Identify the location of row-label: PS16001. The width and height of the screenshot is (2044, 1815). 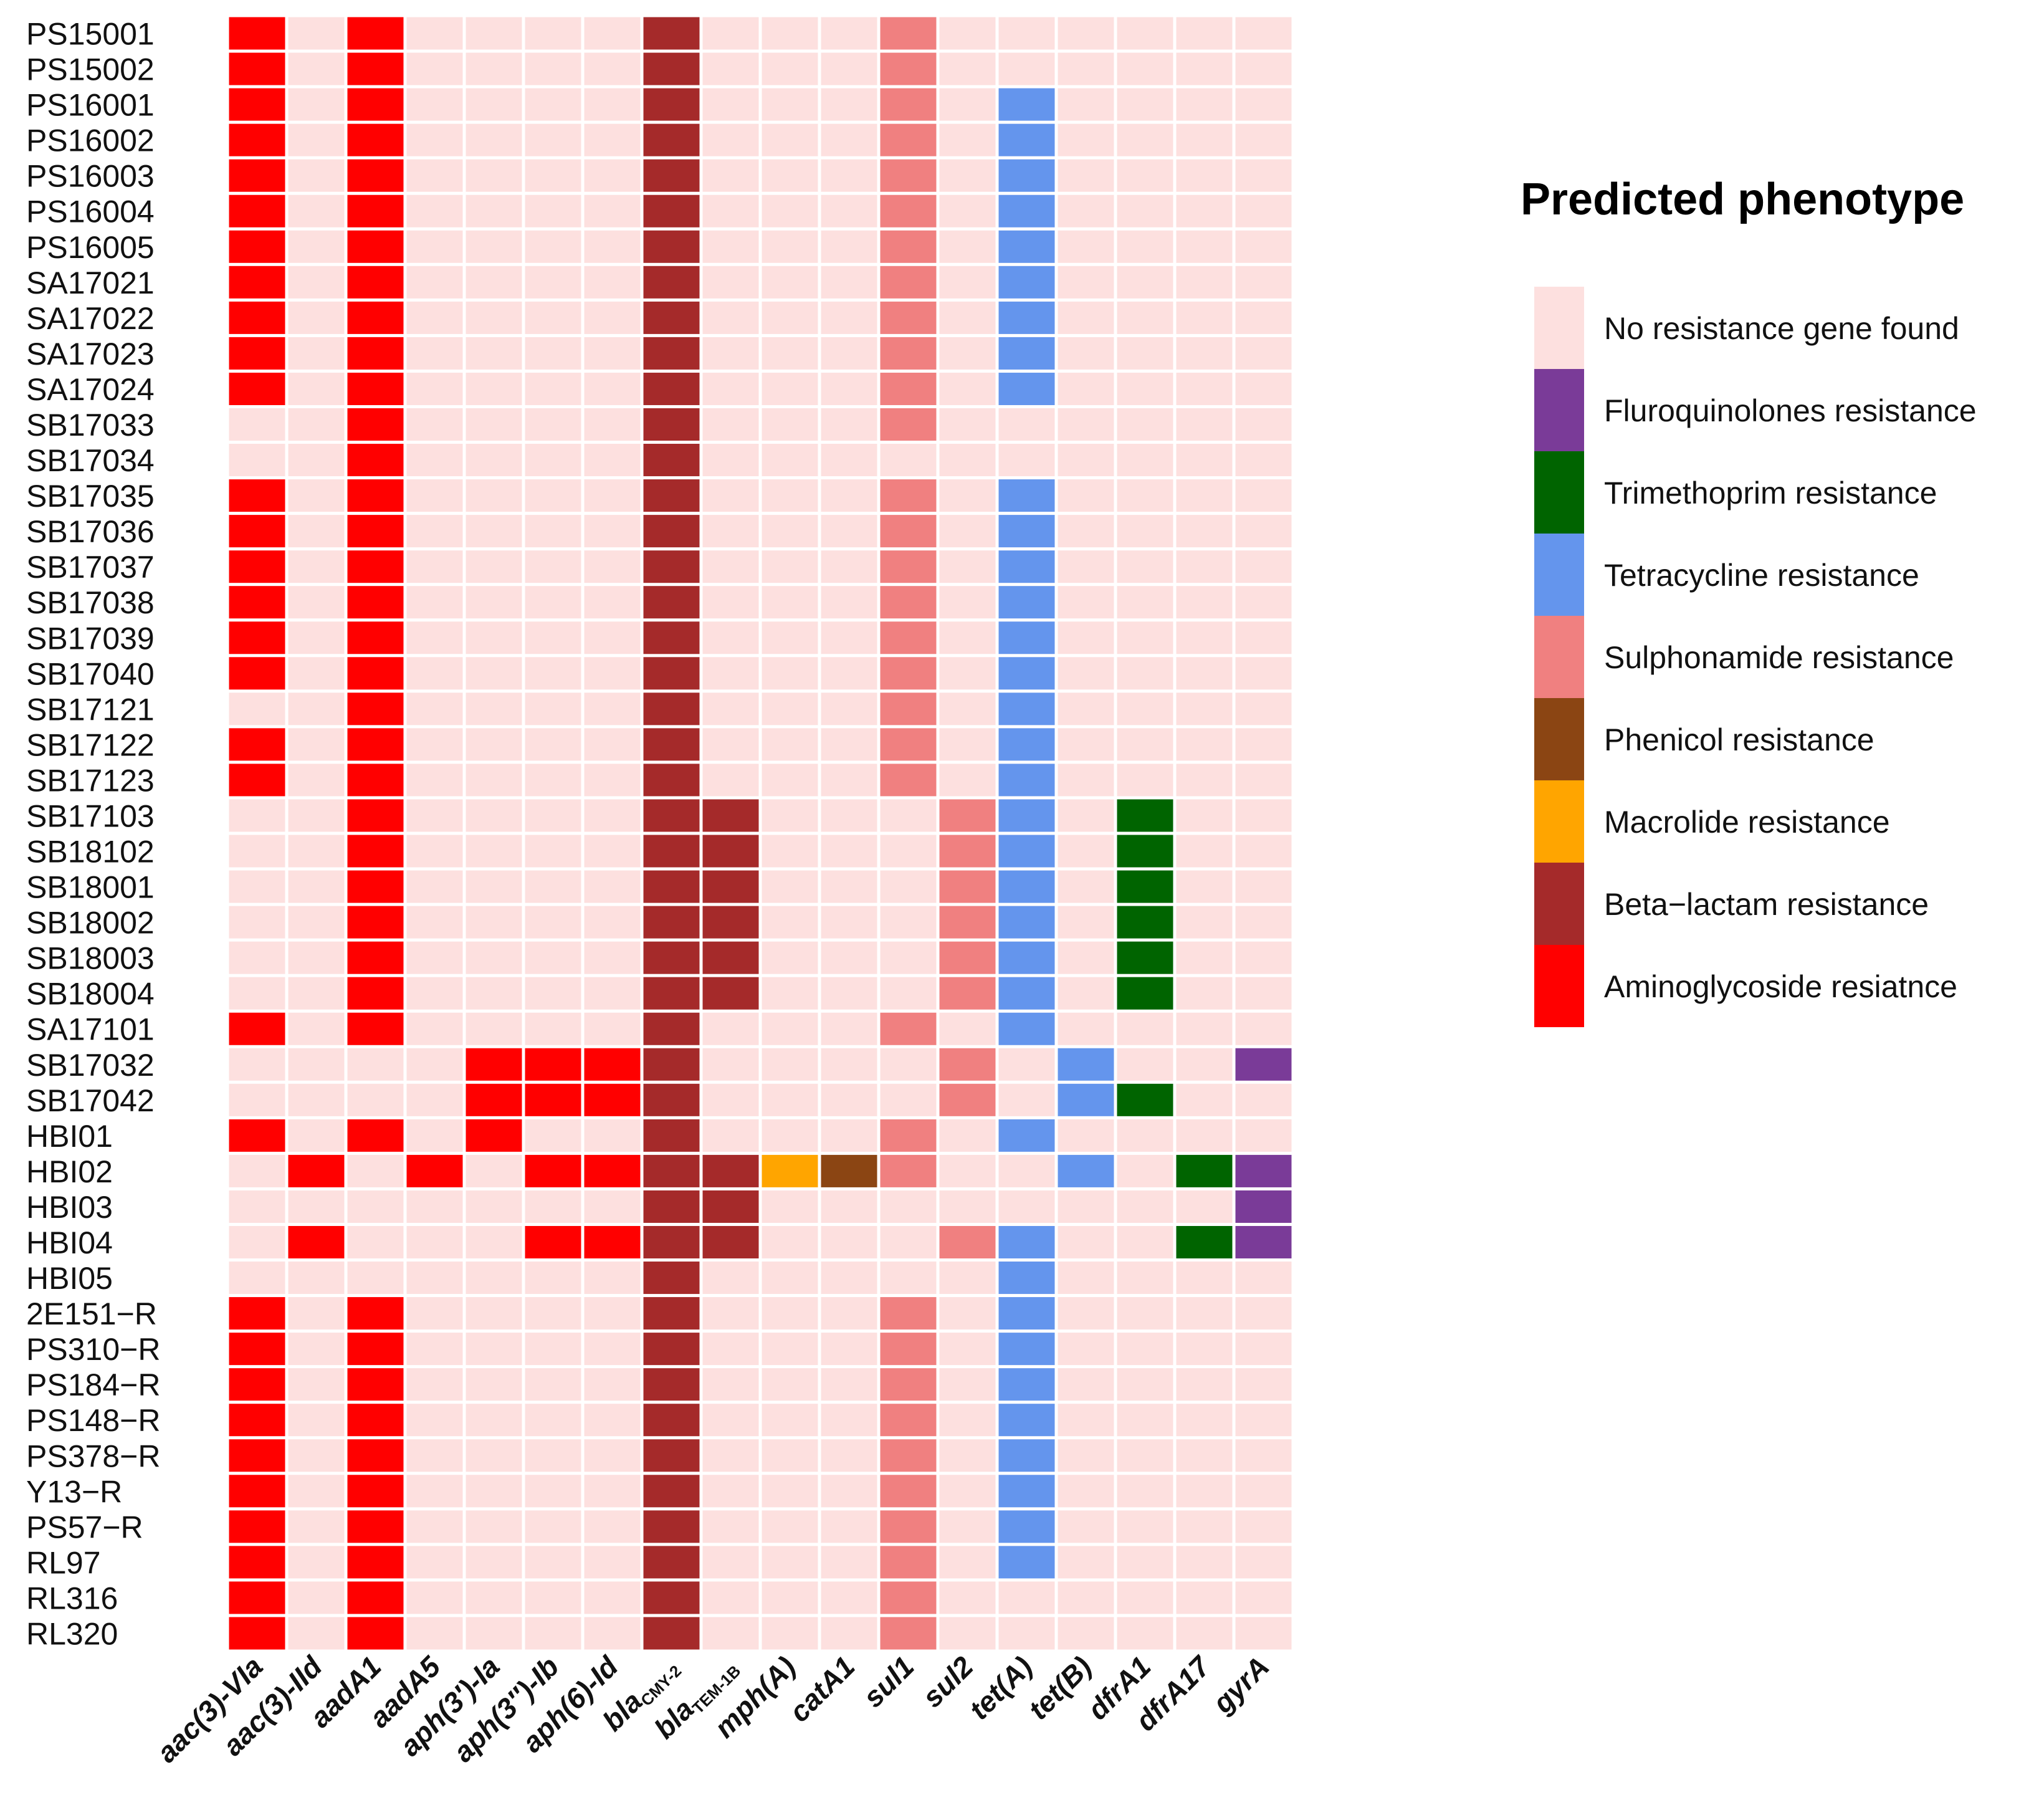
(90, 105).